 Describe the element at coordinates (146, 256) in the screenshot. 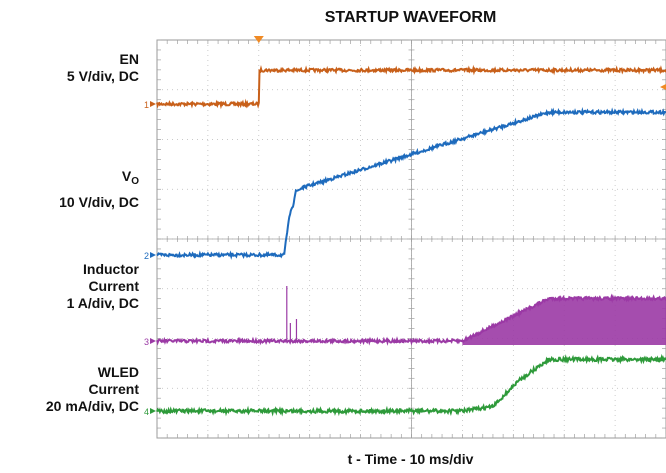

I see `channel-marker-2: 2` at that location.